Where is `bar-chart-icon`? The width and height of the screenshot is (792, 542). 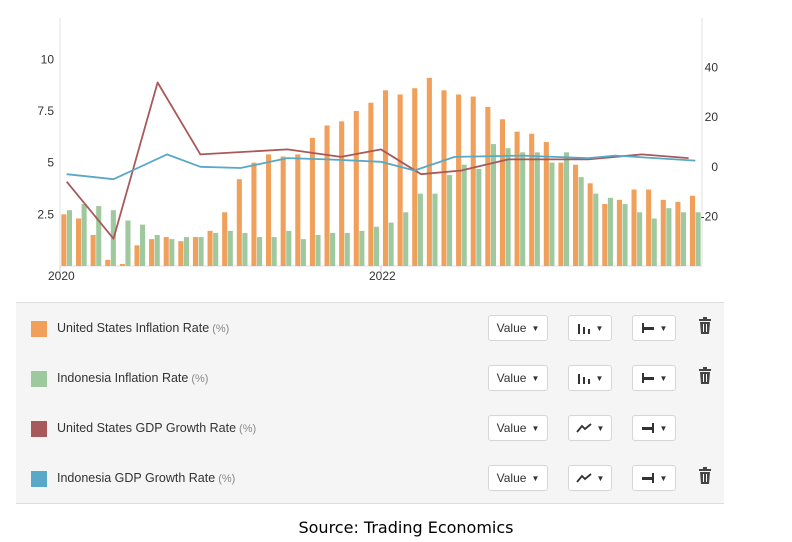 bar-chart-icon is located at coordinates (584, 378).